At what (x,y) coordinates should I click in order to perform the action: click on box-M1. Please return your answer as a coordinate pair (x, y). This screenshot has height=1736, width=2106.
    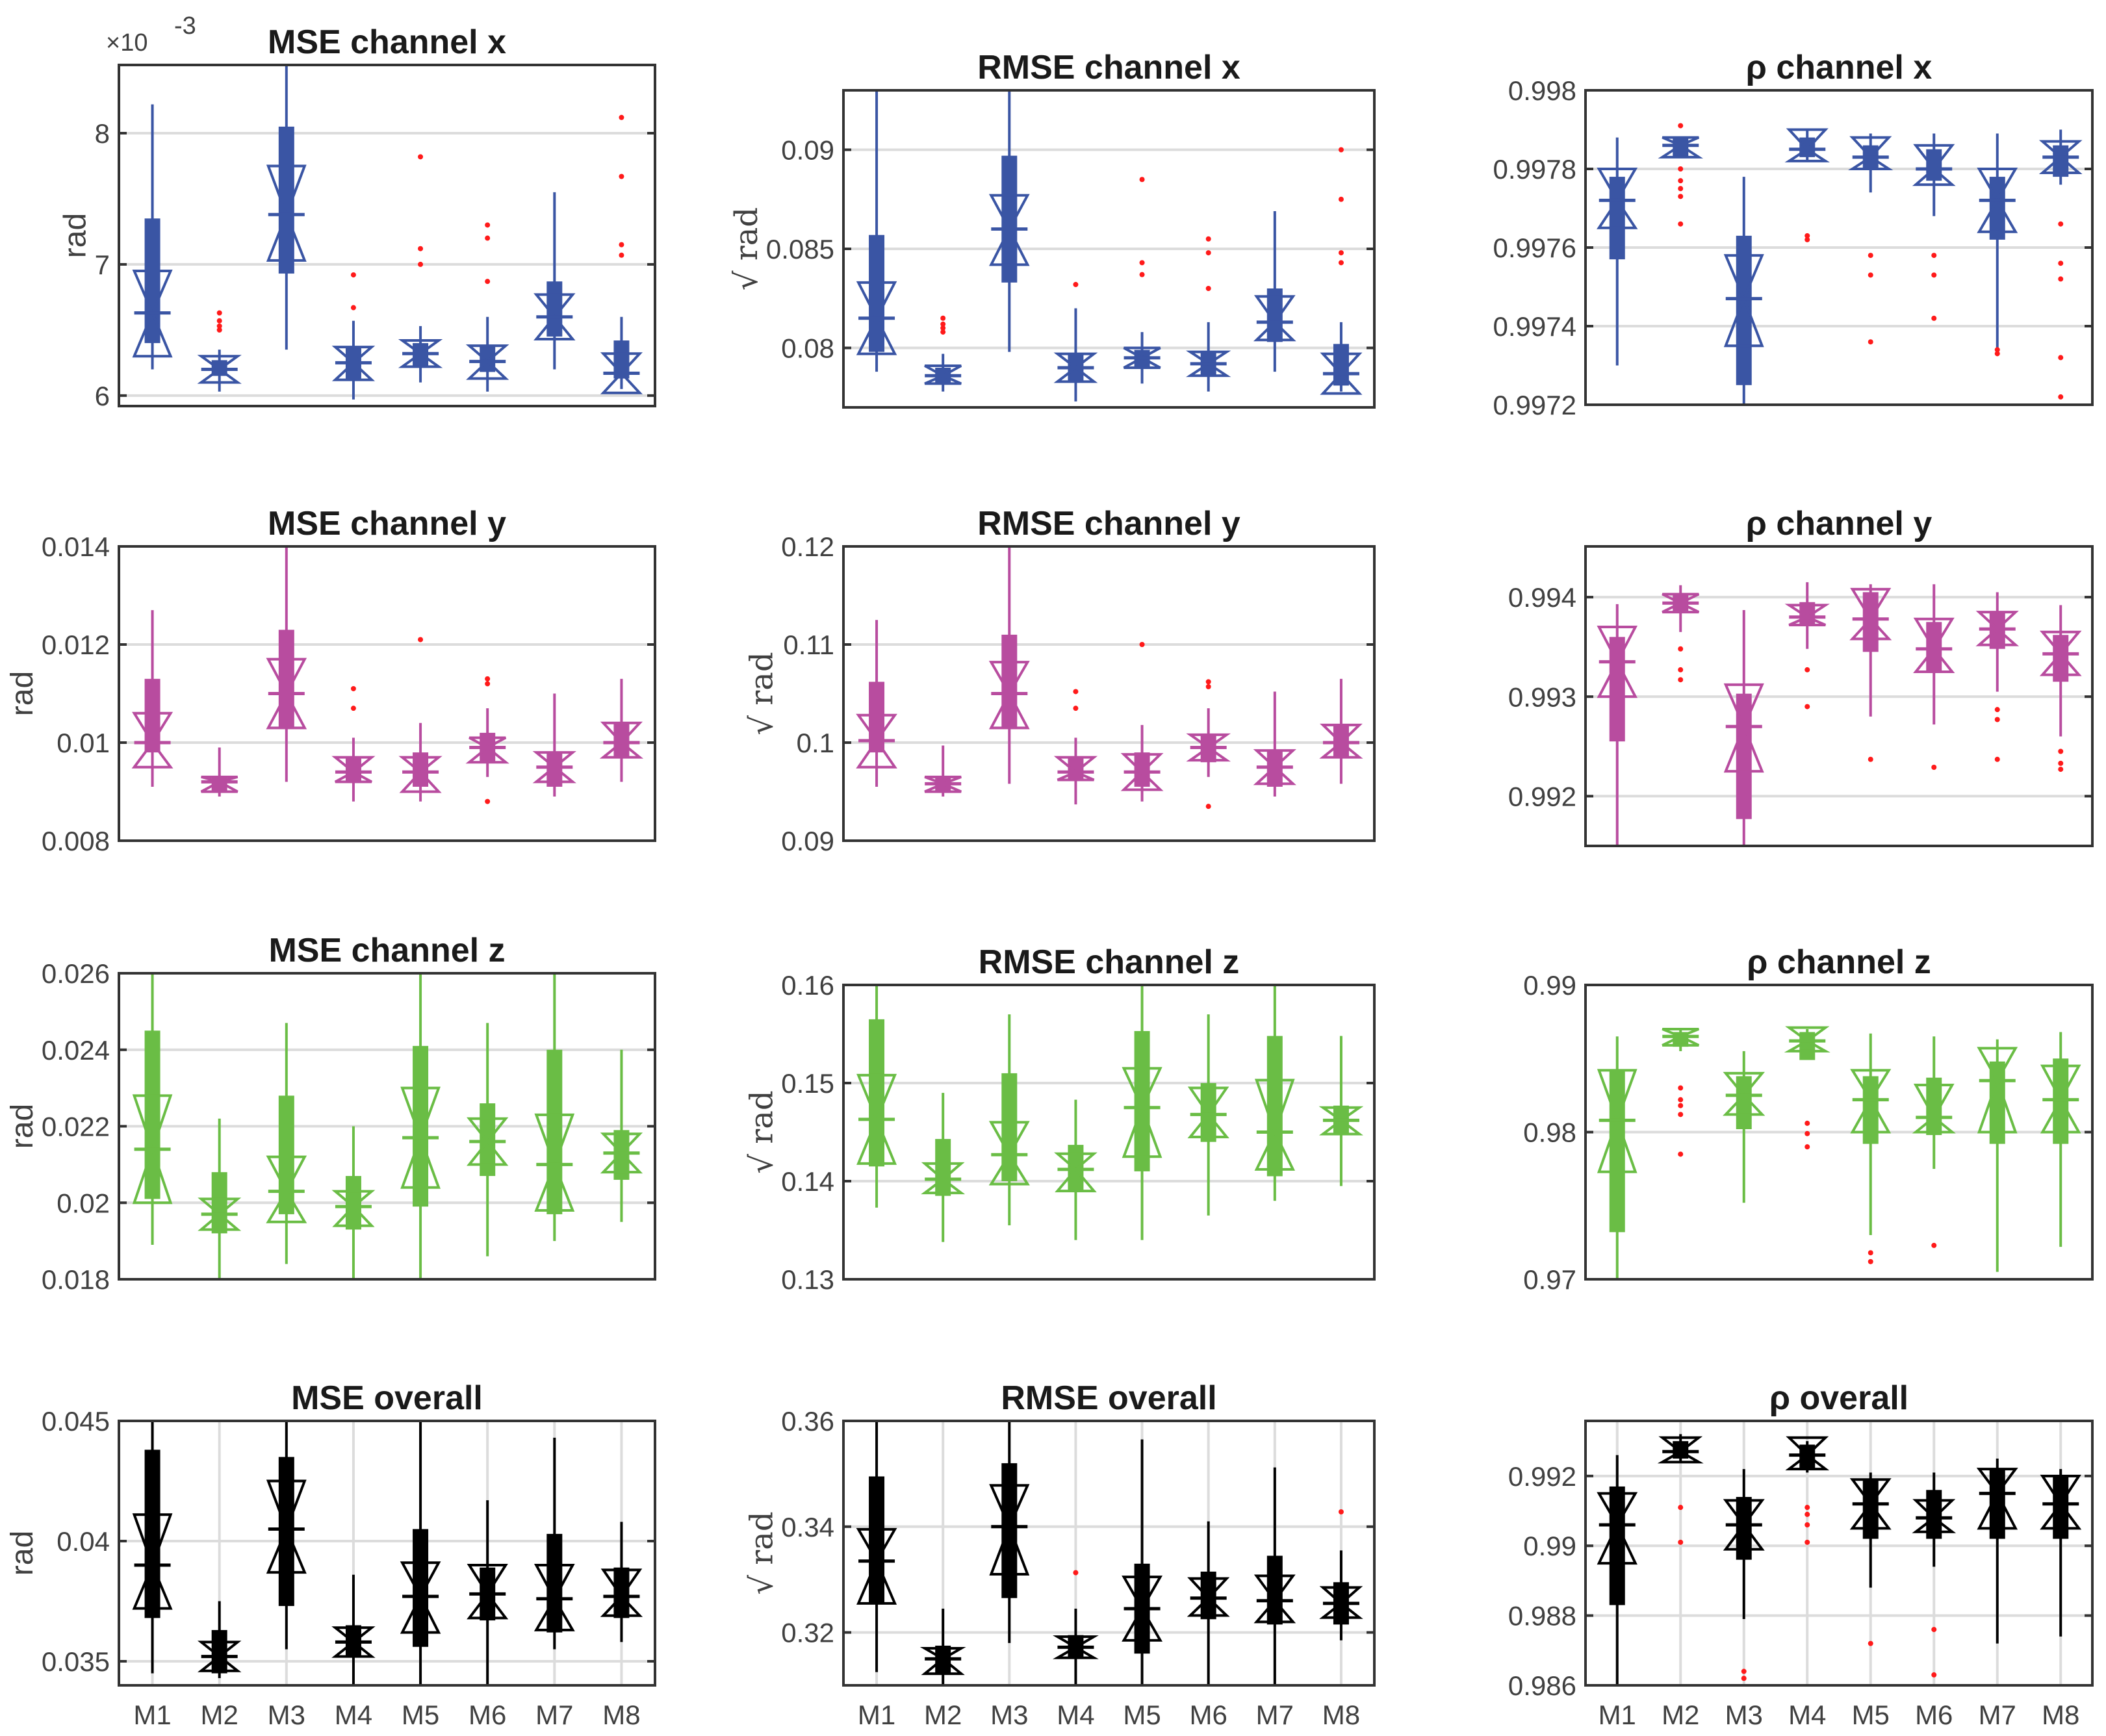
    Looking at the image, I should click on (152, 698).